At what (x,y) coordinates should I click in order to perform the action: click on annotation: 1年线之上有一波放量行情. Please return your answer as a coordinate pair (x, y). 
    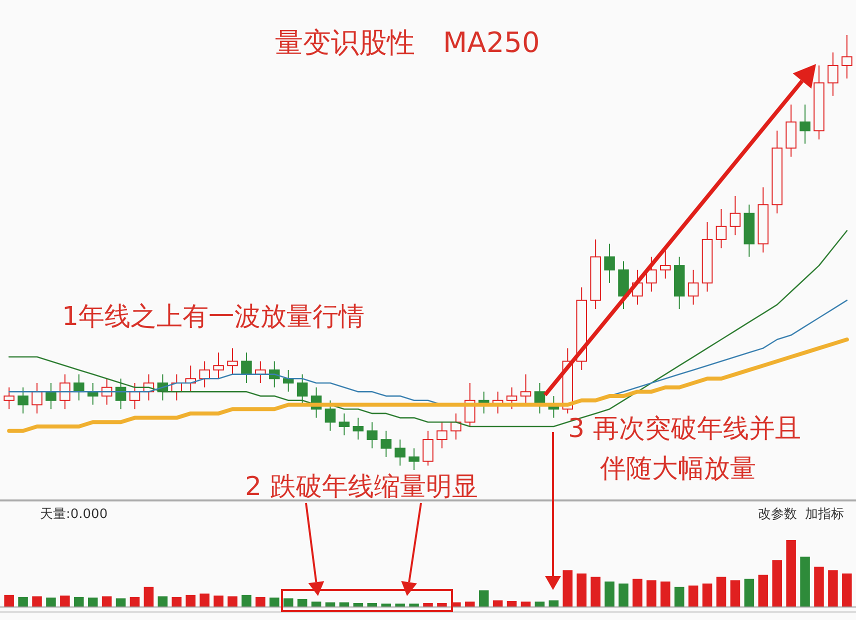
    Looking at the image, I should click on (213, 317).